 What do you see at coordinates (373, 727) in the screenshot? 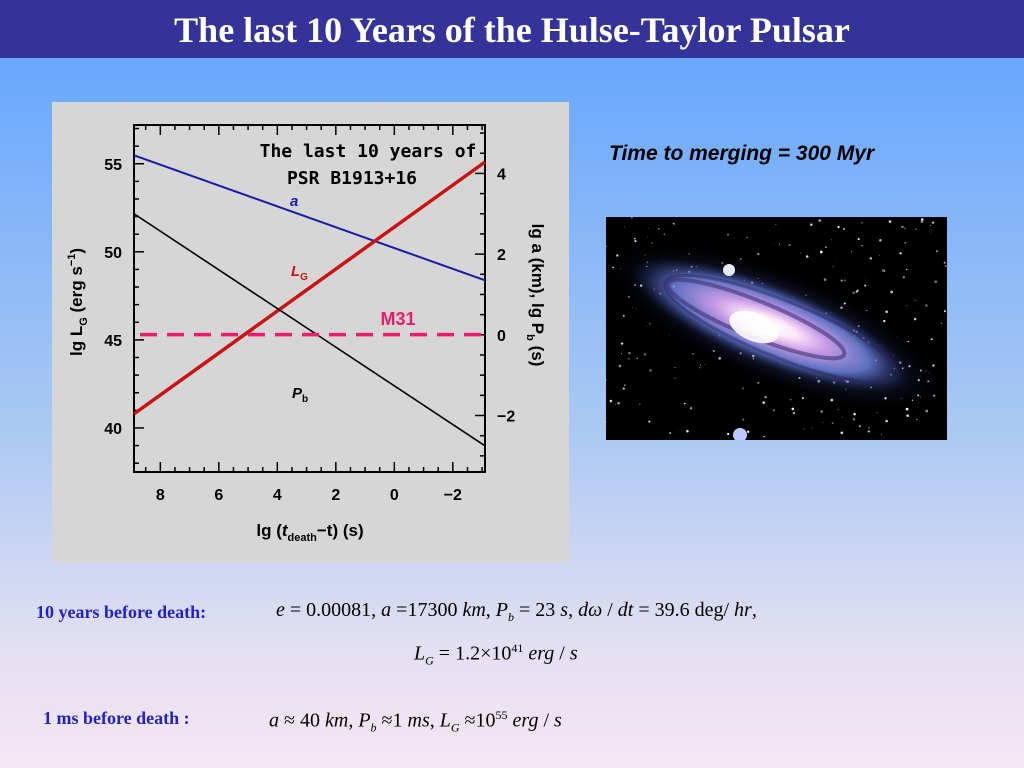
I see `row3-eq-part: b` at bounding box center [373, 727].